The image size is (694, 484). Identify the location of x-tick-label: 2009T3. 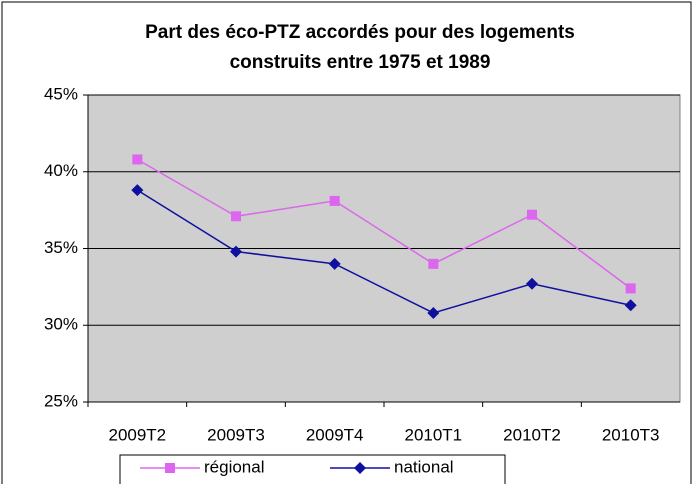
(236, 434).